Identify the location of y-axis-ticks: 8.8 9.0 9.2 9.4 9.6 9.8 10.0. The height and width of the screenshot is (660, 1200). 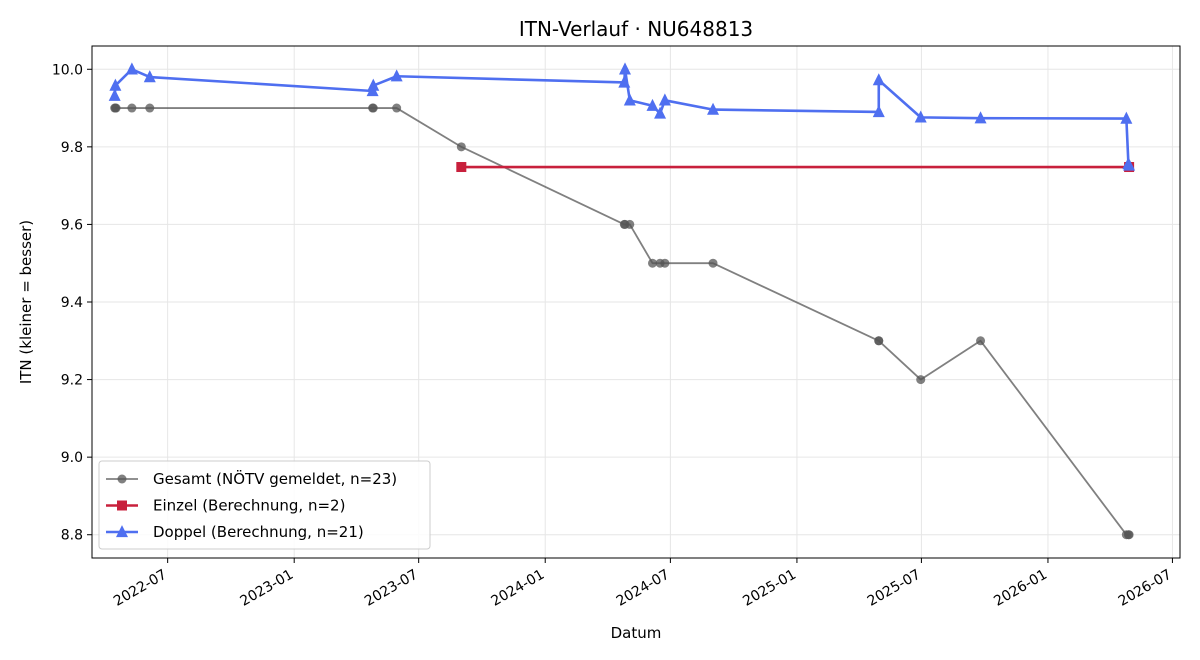
(72, 303).